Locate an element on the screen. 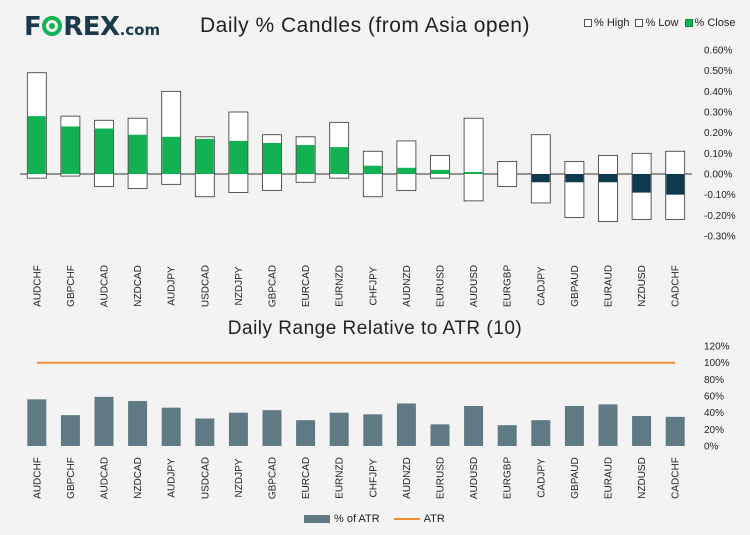 The image size is (750, 535). y-tick-label: 0.00% is located at coordinates (718, 175).